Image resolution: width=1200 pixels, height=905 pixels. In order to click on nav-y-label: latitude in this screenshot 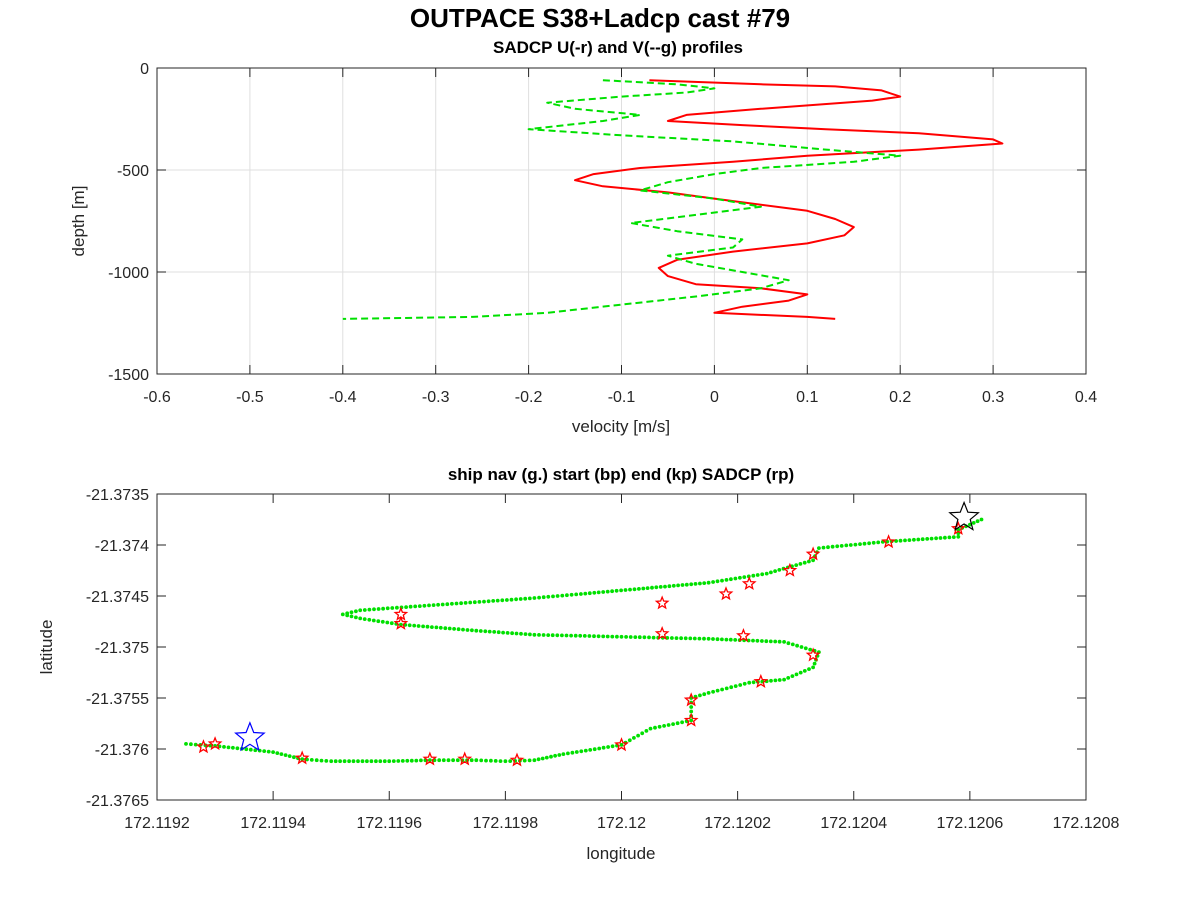, I will do `click(46, 647)`.